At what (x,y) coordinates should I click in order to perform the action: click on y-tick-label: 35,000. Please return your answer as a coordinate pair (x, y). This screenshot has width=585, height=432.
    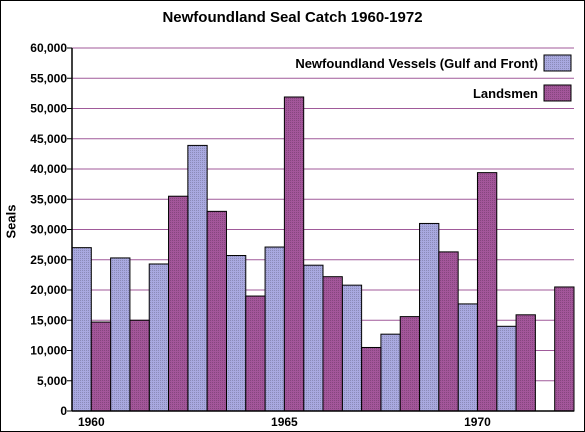
    Looking at the image, I should click on (48, 199).